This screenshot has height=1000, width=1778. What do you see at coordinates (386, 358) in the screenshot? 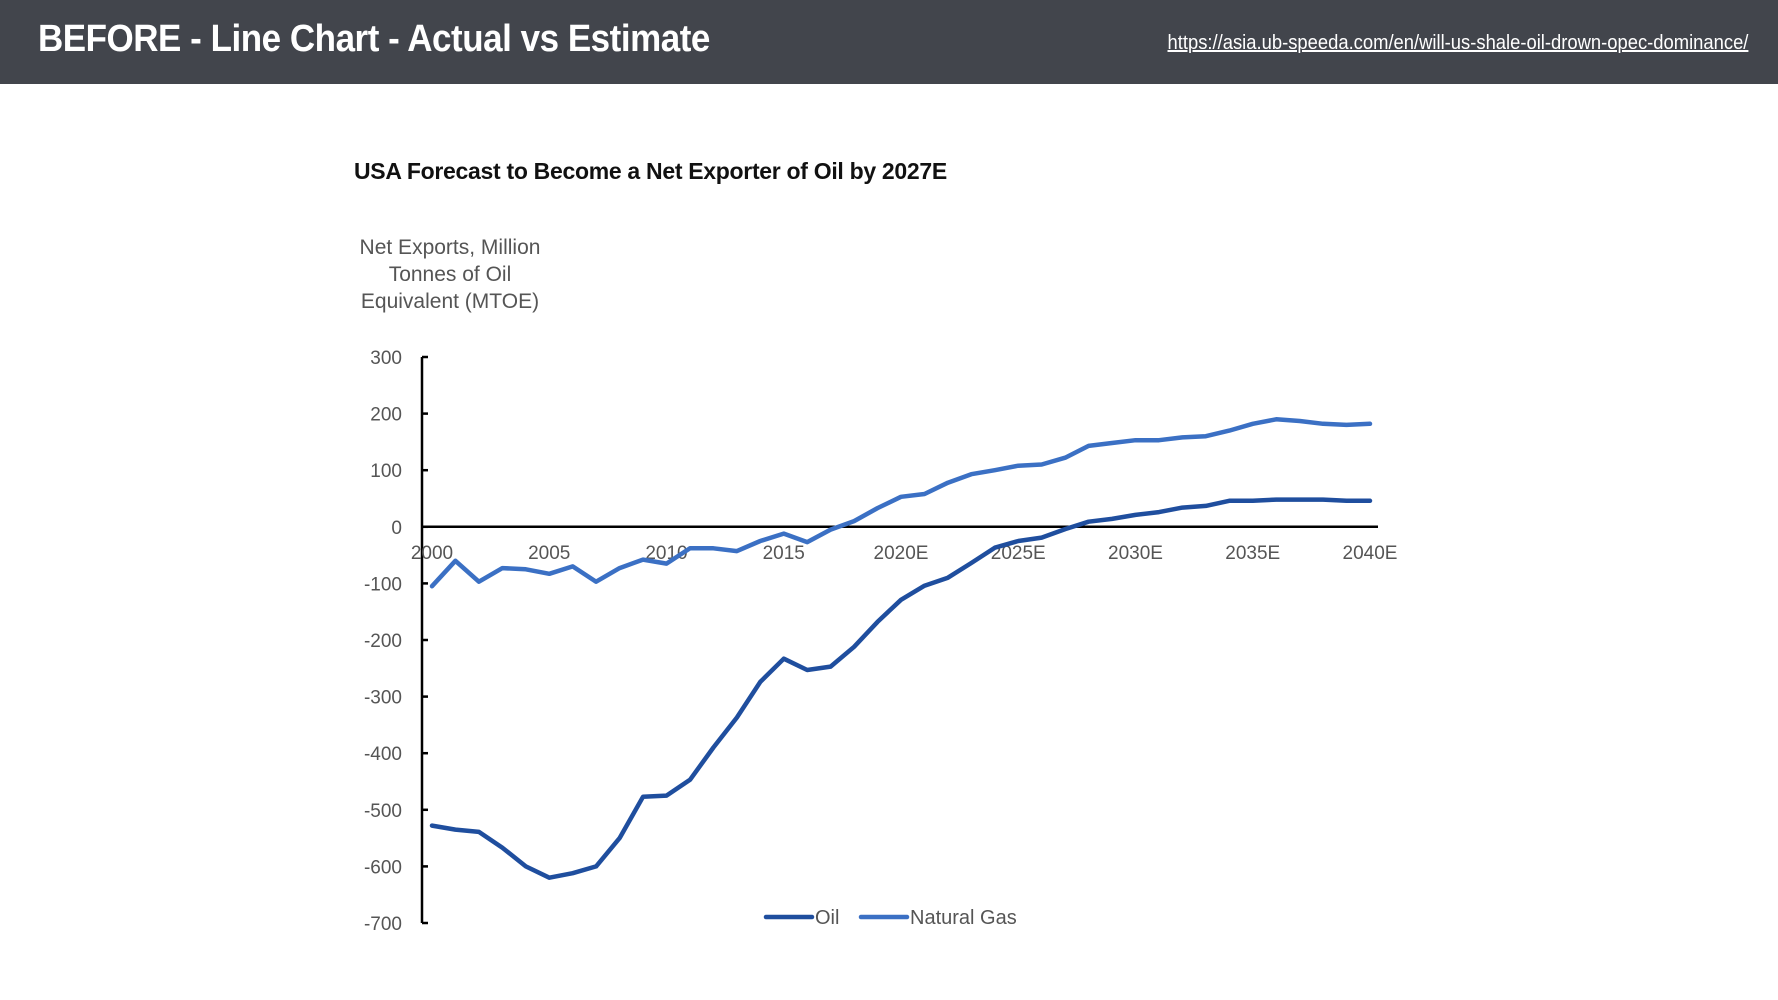
I see `y-tick-label: 300` at bounding box center [386, 358].